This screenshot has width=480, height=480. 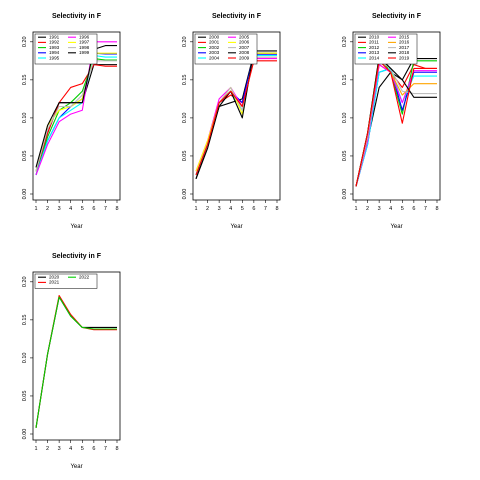 What do you see at coordinates (214, 37) in the screenshot?
I see `legend-label: 2000` at bounding box center [214, 37].